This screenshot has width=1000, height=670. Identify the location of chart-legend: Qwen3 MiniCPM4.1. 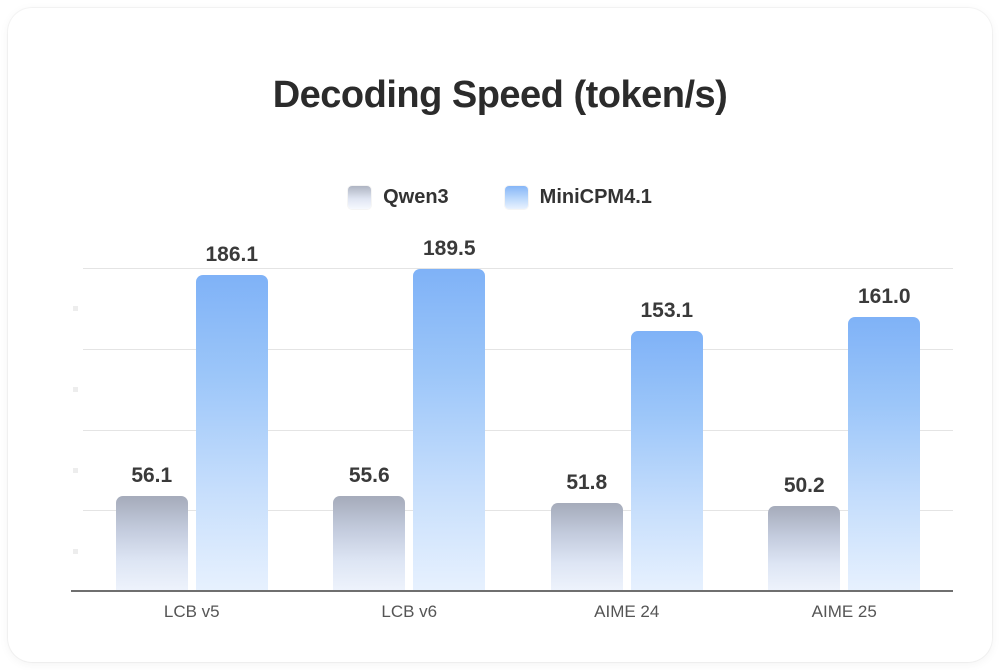
(500, 197).